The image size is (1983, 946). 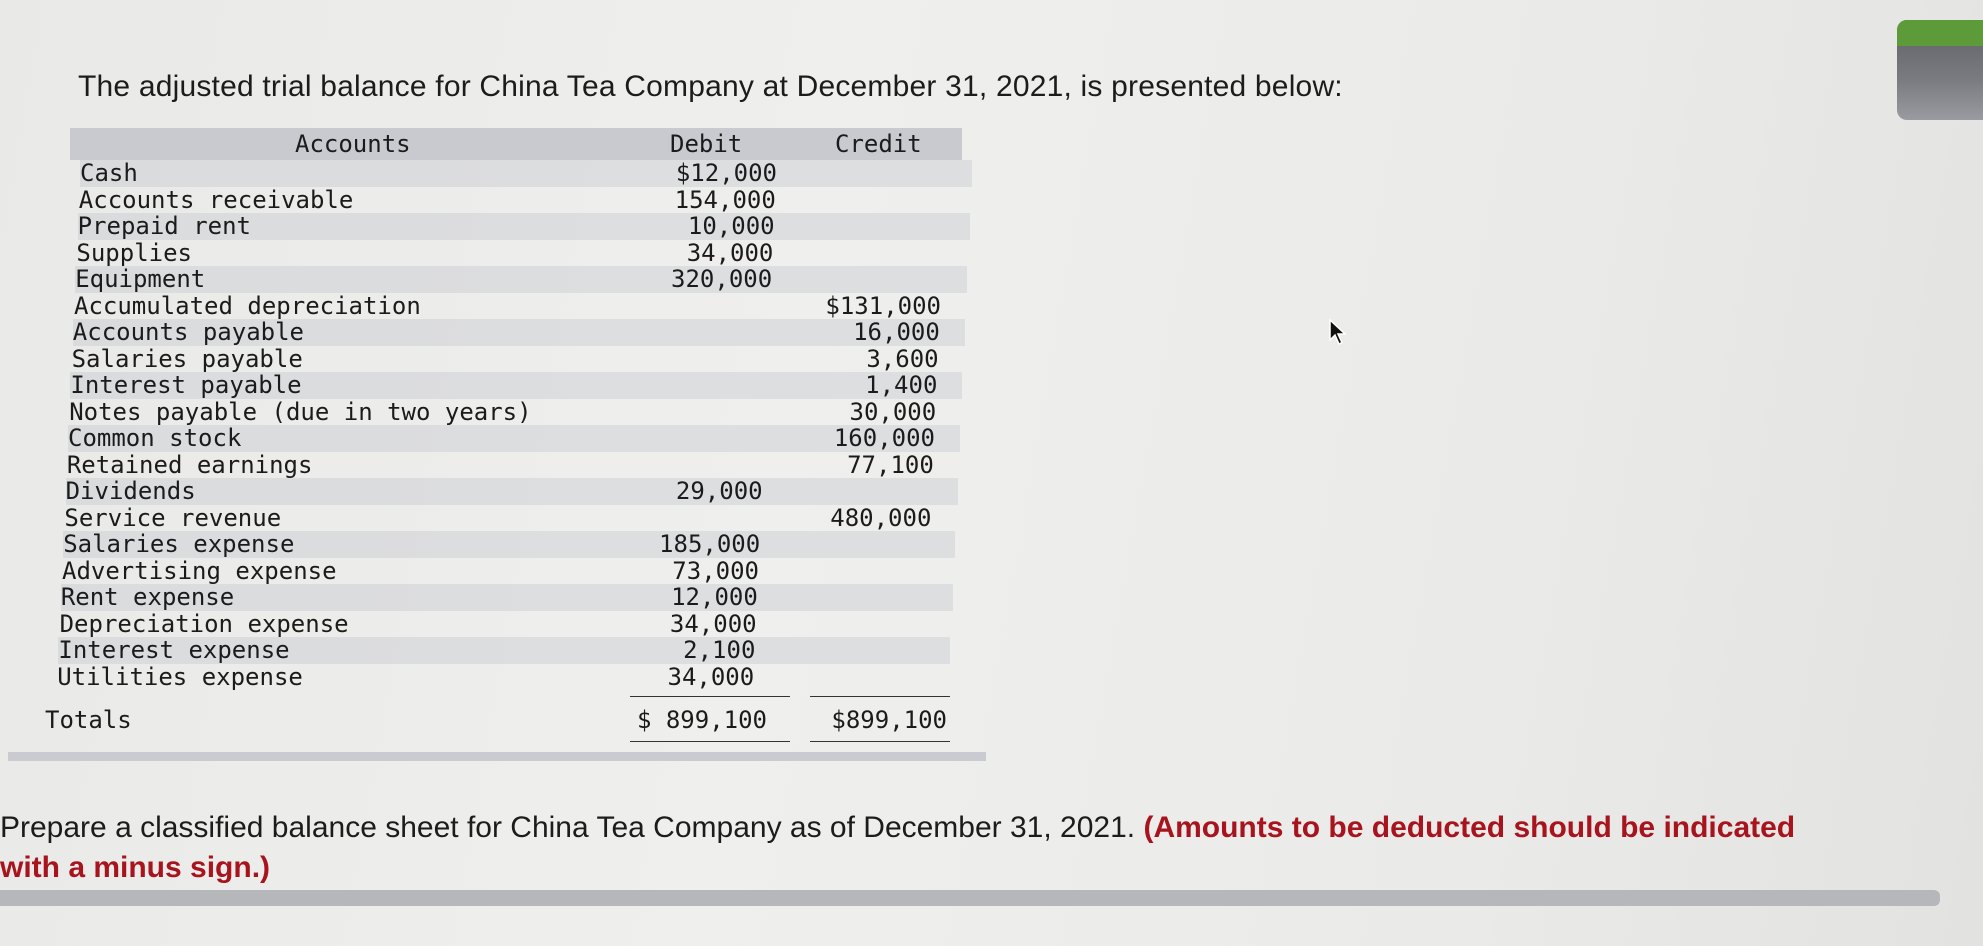 What do you see at coordinates (140, 279) in the screenshot?
I see `row-account: Equipment` at bounding box center [140, 279].